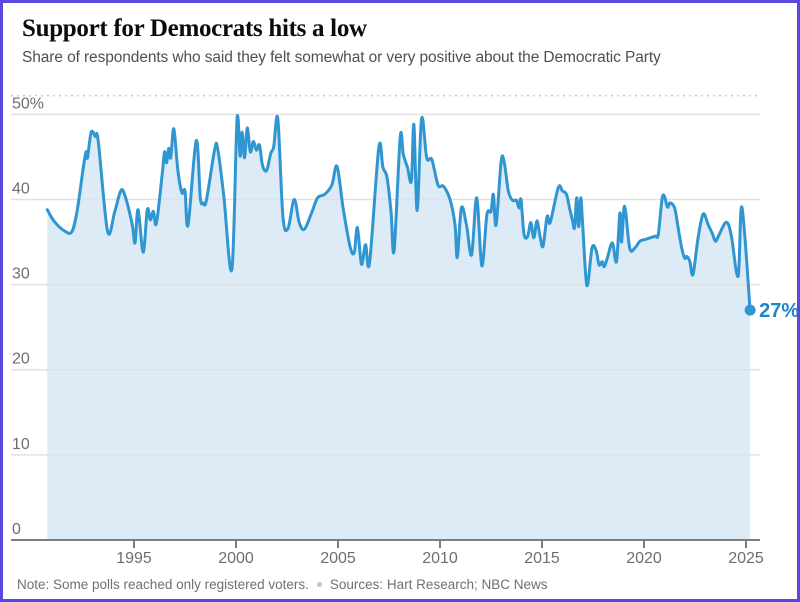 The width and height of the screenshot is (800, 602). Describe the element at coordinates (542, 558) in the screenshot. I see `x-axis-label: 2015` at that location.